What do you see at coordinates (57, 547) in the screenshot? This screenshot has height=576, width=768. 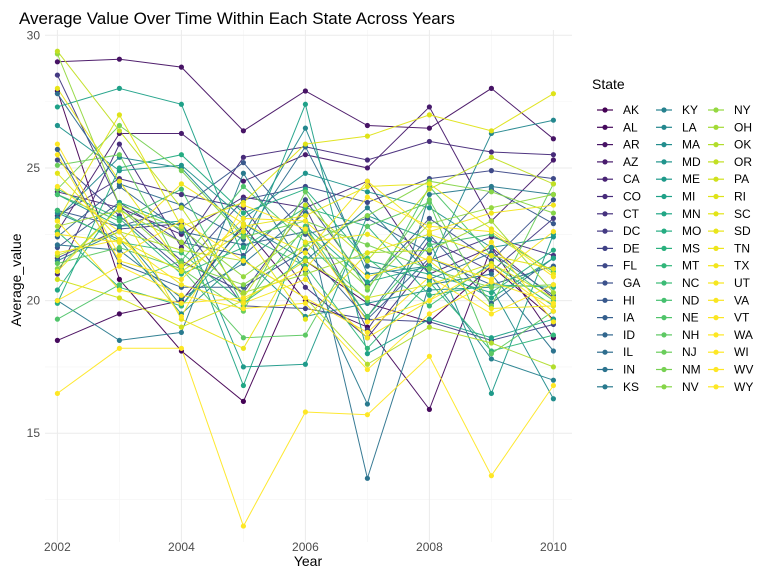 I see `x-tick-label: 2002` at bounding box center [57, 547].